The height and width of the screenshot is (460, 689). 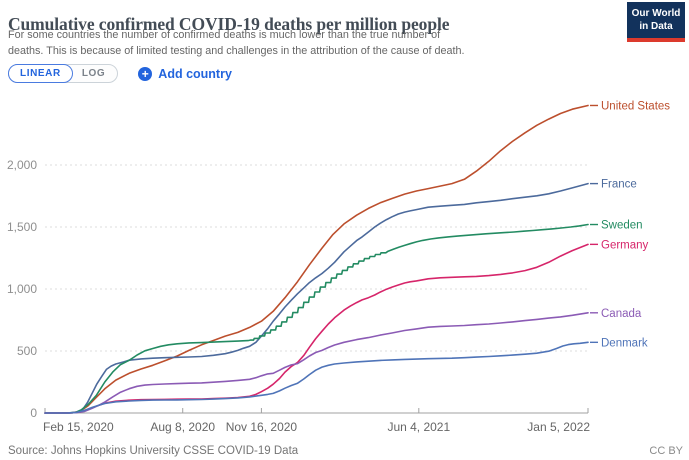 What do you see at coordinates (624, 343) in the screenshot?
I see `series-label-denmark: Denmark` at bounding box center [624, 343].